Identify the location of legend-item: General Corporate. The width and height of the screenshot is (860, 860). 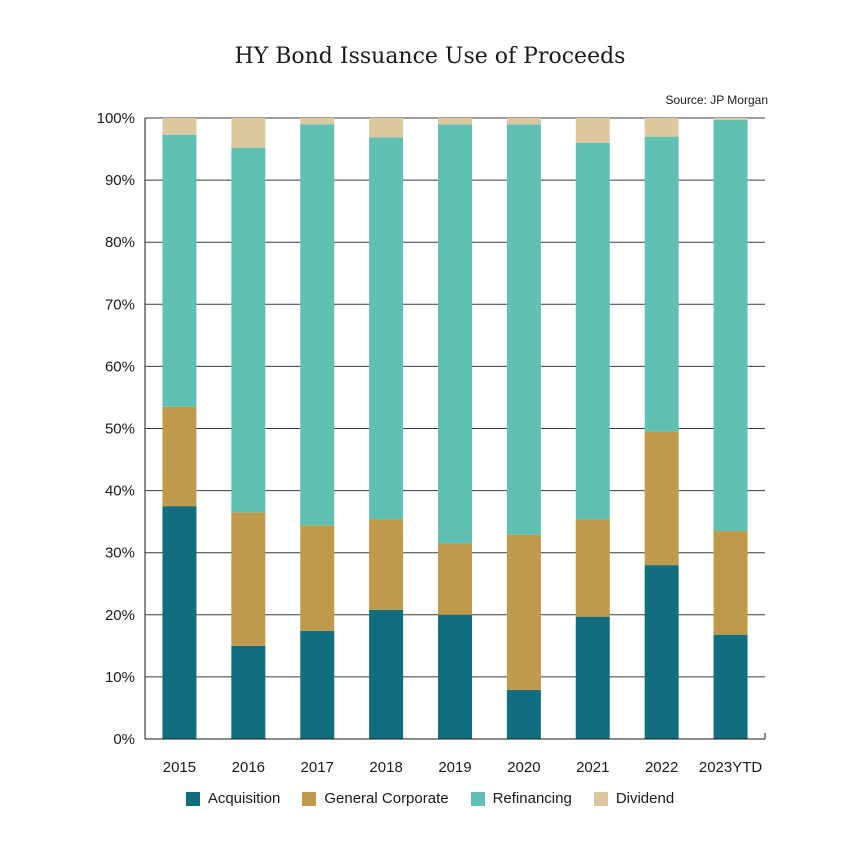
(375, 798).